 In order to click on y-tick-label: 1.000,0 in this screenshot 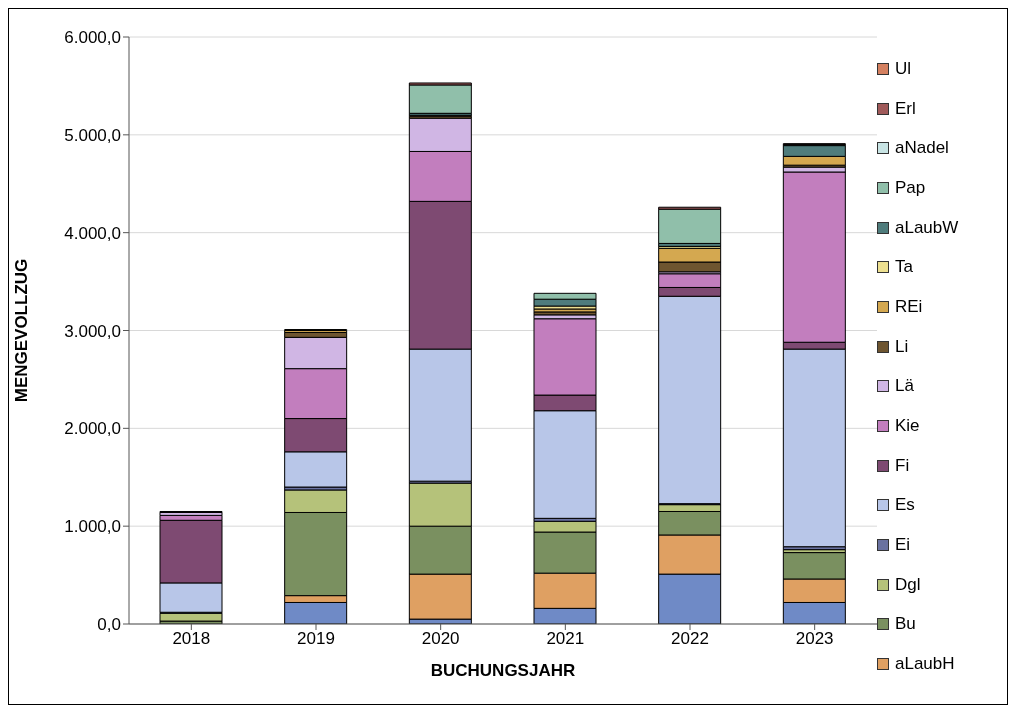, I will do `click(92, 527)`.